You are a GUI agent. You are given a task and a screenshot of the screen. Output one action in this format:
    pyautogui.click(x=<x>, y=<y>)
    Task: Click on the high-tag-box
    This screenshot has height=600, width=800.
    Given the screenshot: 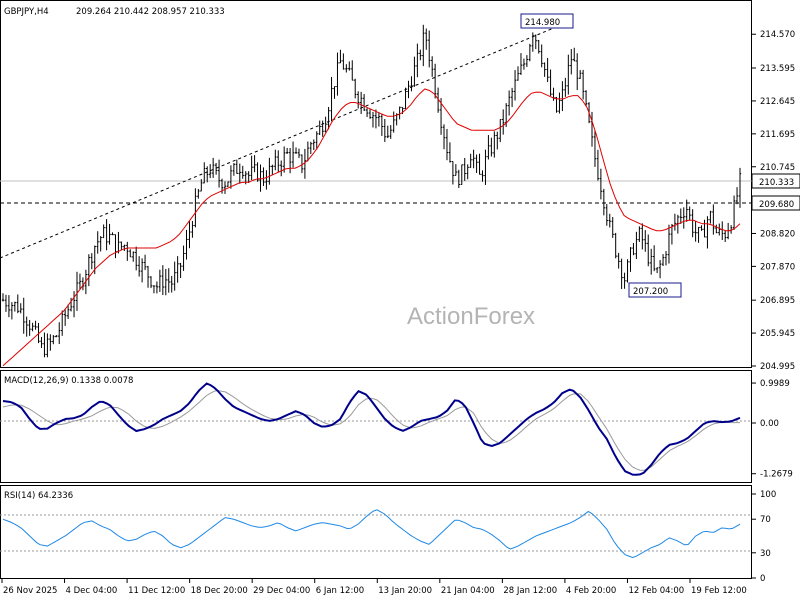 What is the action you would take?
    pyautogui.click(x=547, y=21)
    